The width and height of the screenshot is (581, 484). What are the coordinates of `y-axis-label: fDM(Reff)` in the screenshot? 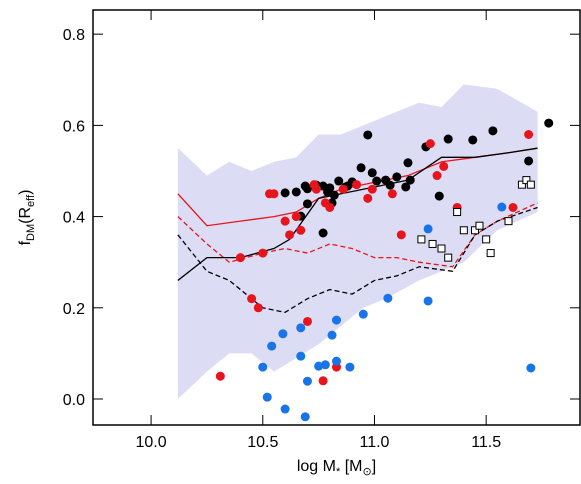 It's located at (27, 218).